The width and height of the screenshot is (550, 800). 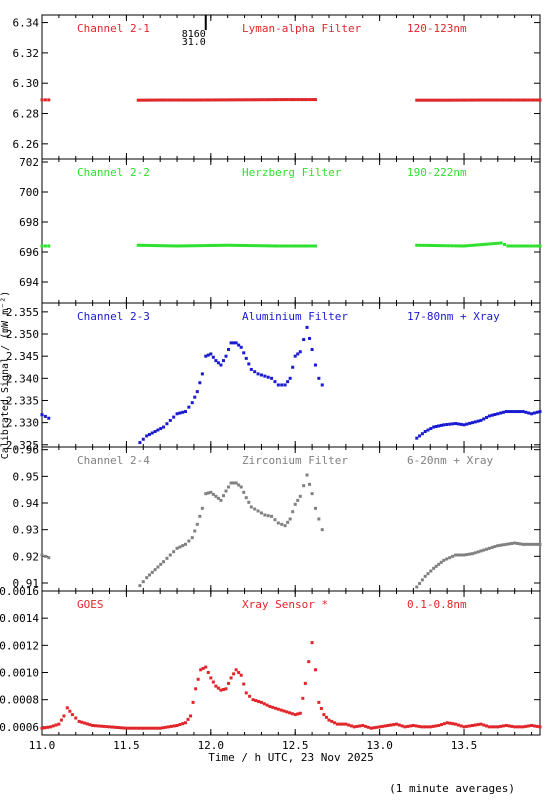 I want to click on y-tick-label: 2.335, so click(x=22, y=400).